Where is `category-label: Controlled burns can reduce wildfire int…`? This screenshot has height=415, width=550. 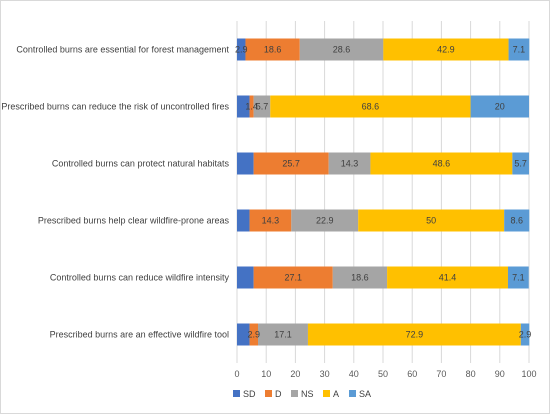
category-label: Controlled burns can reduce wildfire int… is located at coordinates (140, 278).